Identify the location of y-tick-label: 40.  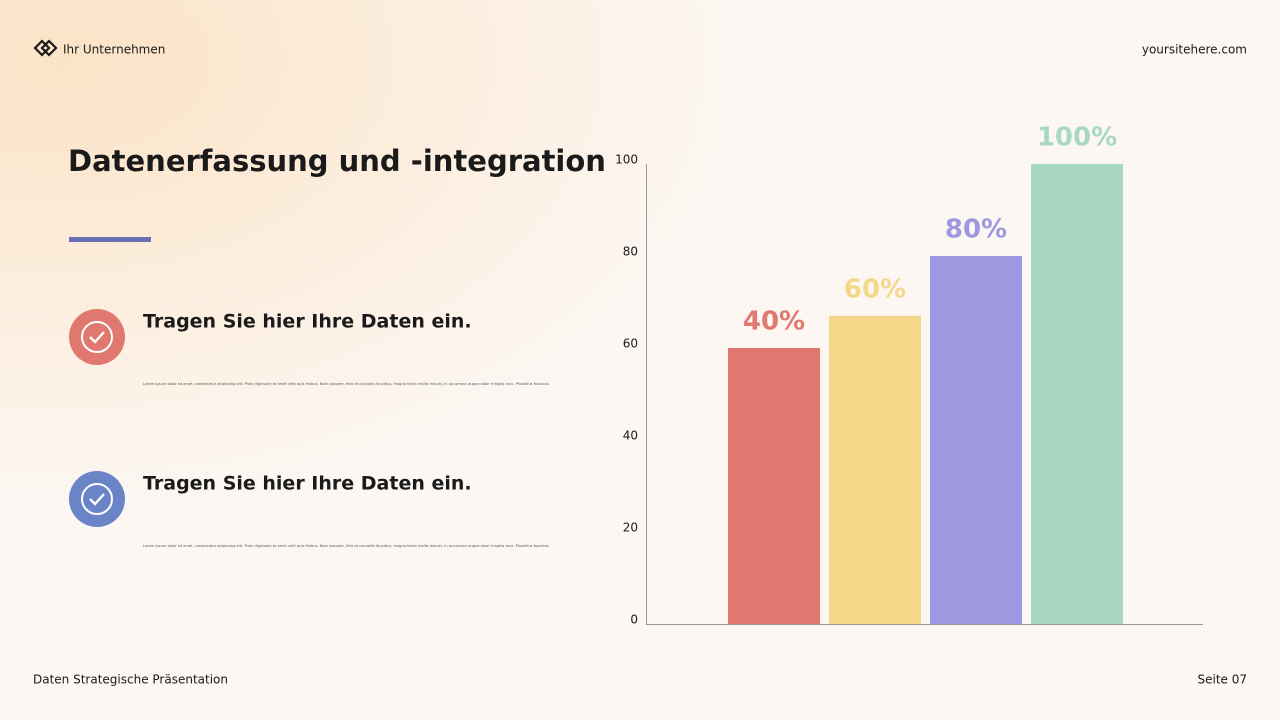
(630, 436).